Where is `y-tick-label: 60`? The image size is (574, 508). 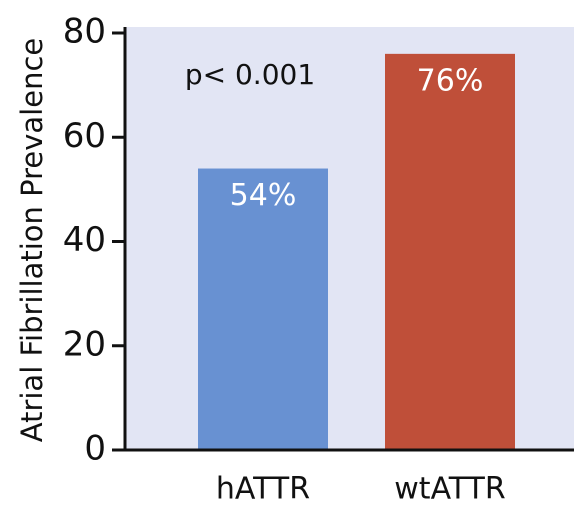
y-tick-label: 60 is located at coordinates (84, 136).